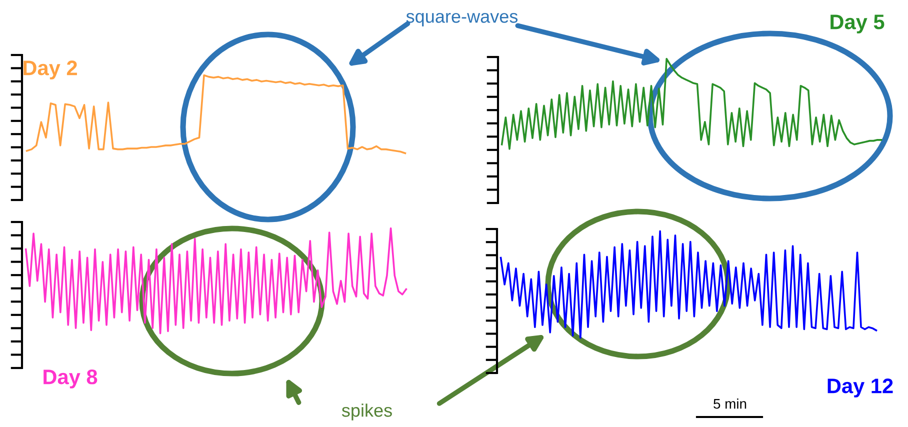  Describe the element at coordinates (730, 403) in the screenshot. I see `text: 5 min` at that location.